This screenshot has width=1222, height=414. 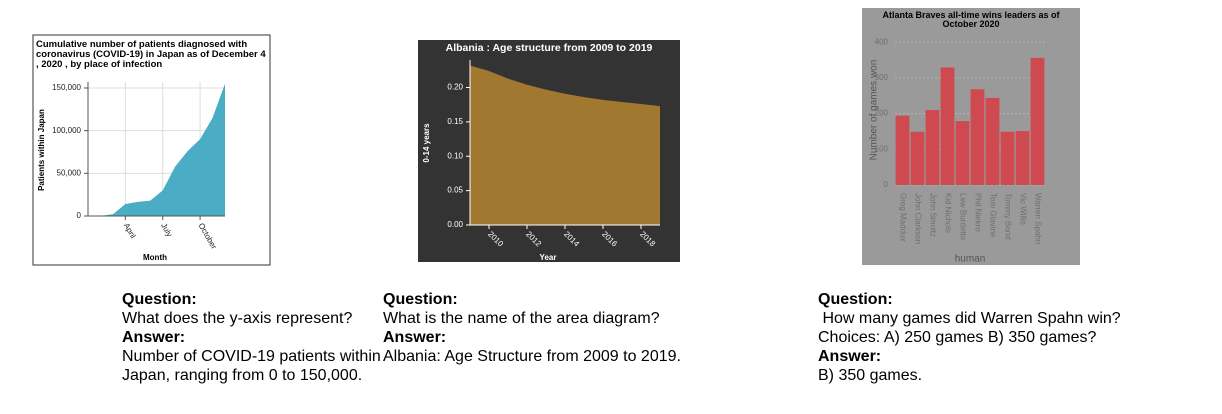 I want to click on x-tick-label: Vic Willis, so click(x=1022, y=209).